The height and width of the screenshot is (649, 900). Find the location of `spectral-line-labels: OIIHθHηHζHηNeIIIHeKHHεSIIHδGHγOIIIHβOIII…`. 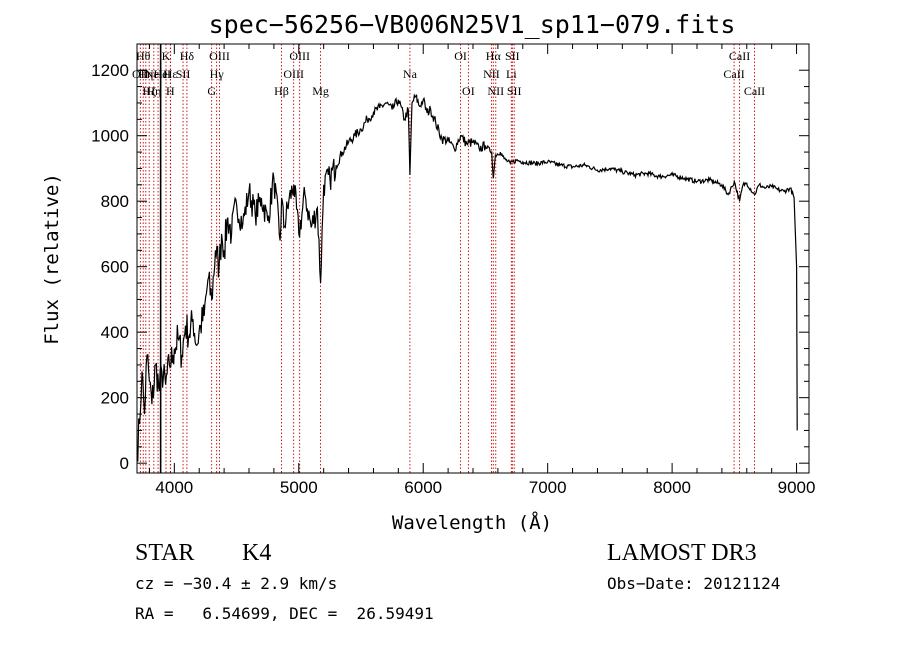

spectral-line-labels: OIIHθHηHζHηNeIIIHeKHHεSIIHδGHγOIIIHβOIII… is located at coordinates (448, 73).